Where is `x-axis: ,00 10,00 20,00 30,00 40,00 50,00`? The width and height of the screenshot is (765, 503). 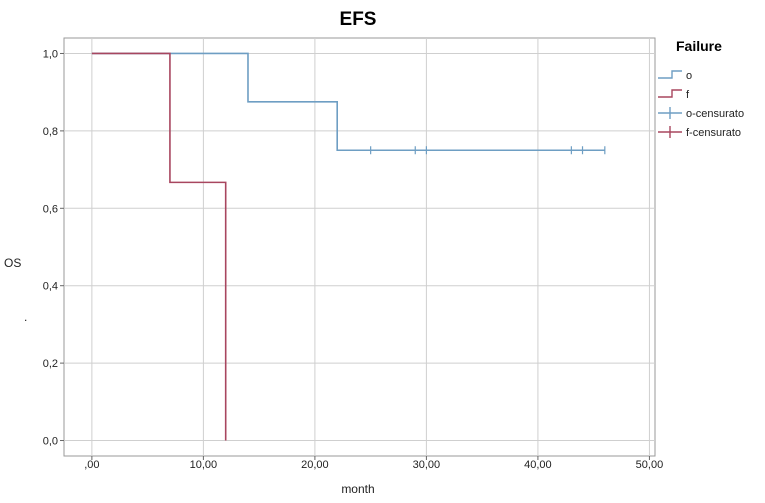
x-axis: ,00 10,00 20,00 30,00 40,00 50,00 is located at coordinates (373, 463).